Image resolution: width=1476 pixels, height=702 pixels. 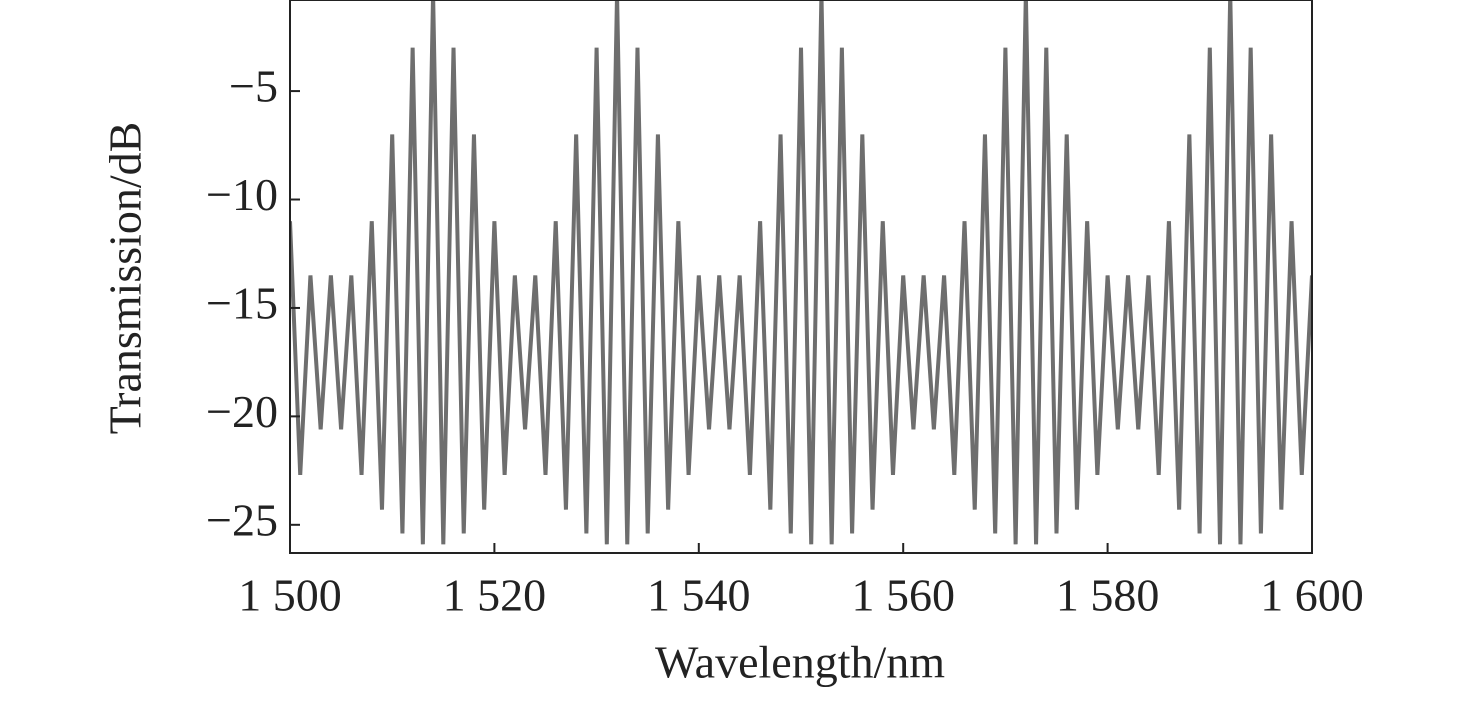 I want to click on y-tick-label: −25, so click(x=242, y=519).